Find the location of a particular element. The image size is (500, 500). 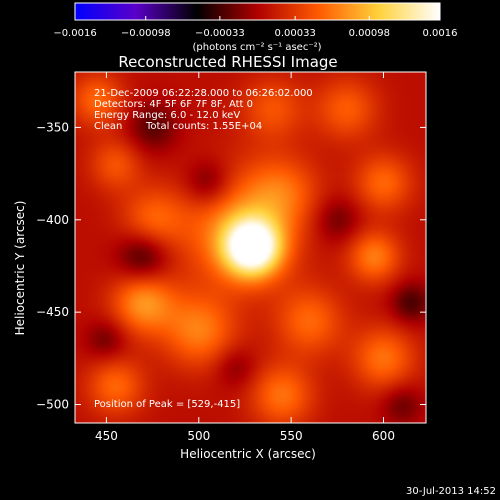

chart-title: Reconstructed RHESSI Image is located at coordinates (227, 62).